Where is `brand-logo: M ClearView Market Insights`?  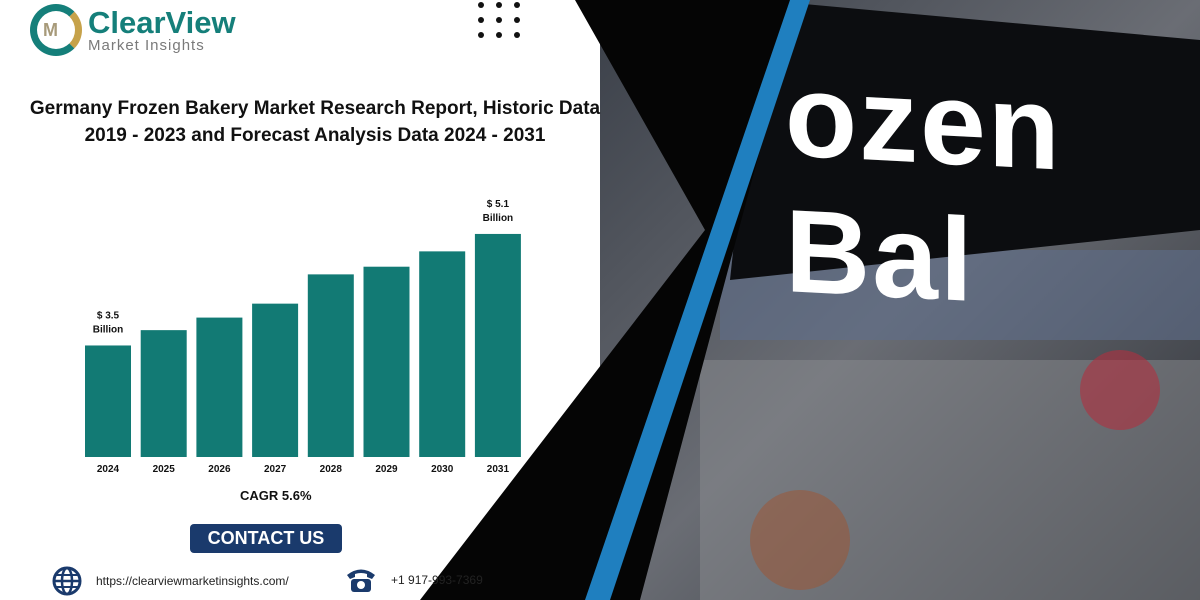
brand-logo: M ClearView Market Insights is located at coordinates (133, 30).